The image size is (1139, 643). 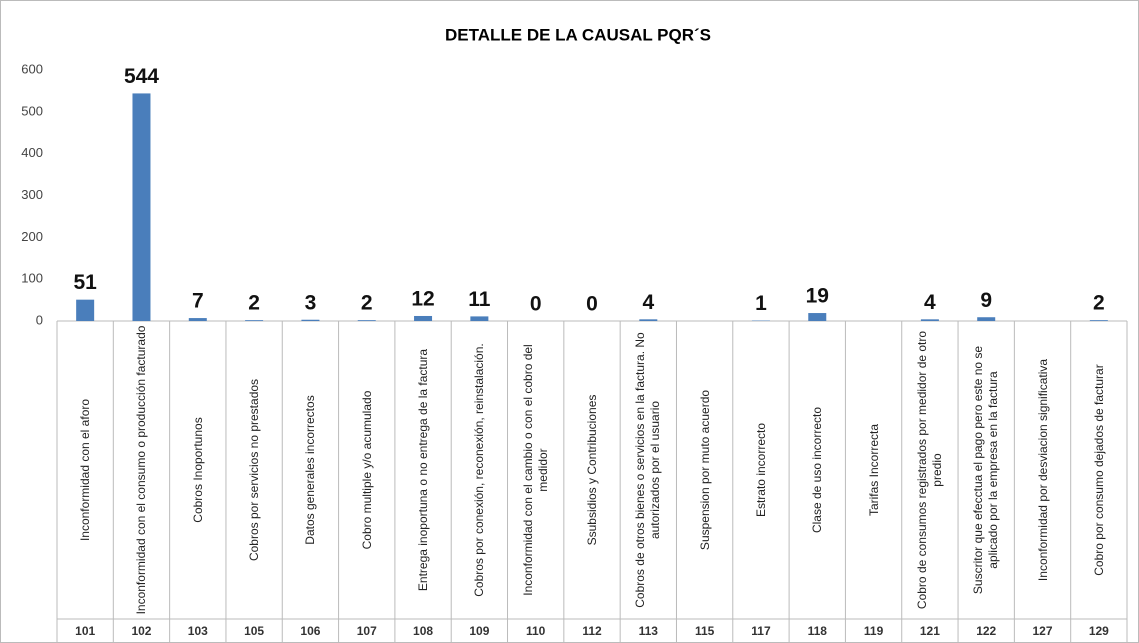 What do you see at coordinates (39, 319) in the screenshot?
I see `y-tick-label: 0` at bounding box center [39, 319].